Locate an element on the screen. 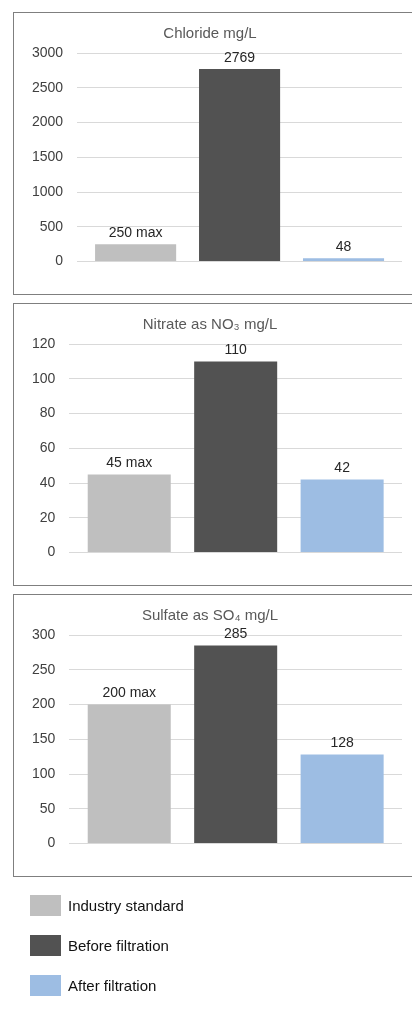  y-tick-label: 150 is located at coordinates (44, 738).